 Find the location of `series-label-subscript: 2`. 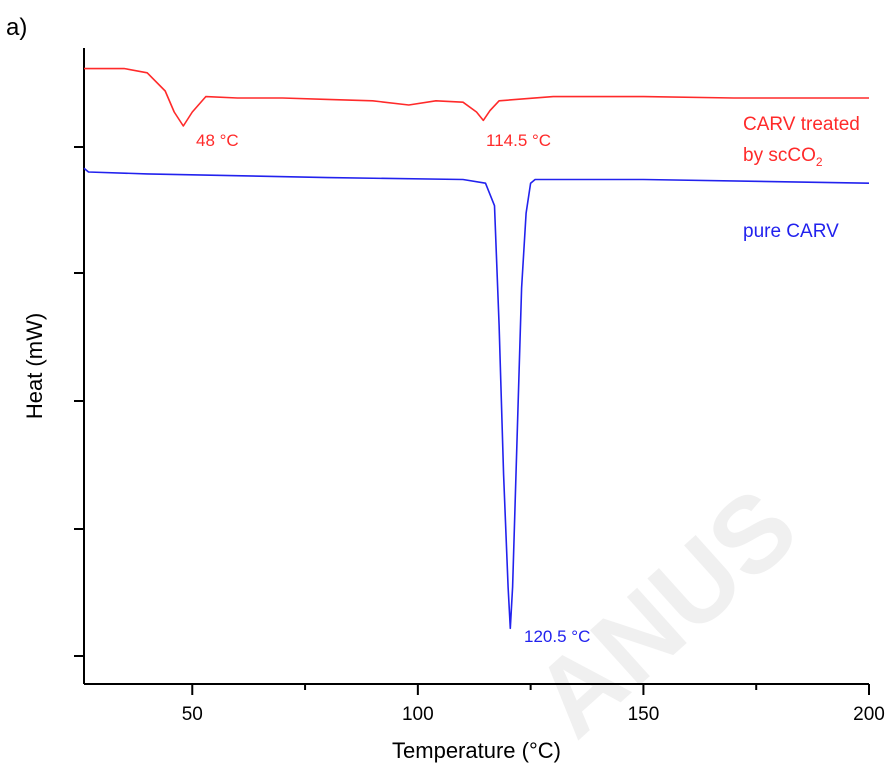

series-label-subscript: 2 is located at coordinates (819, 162).